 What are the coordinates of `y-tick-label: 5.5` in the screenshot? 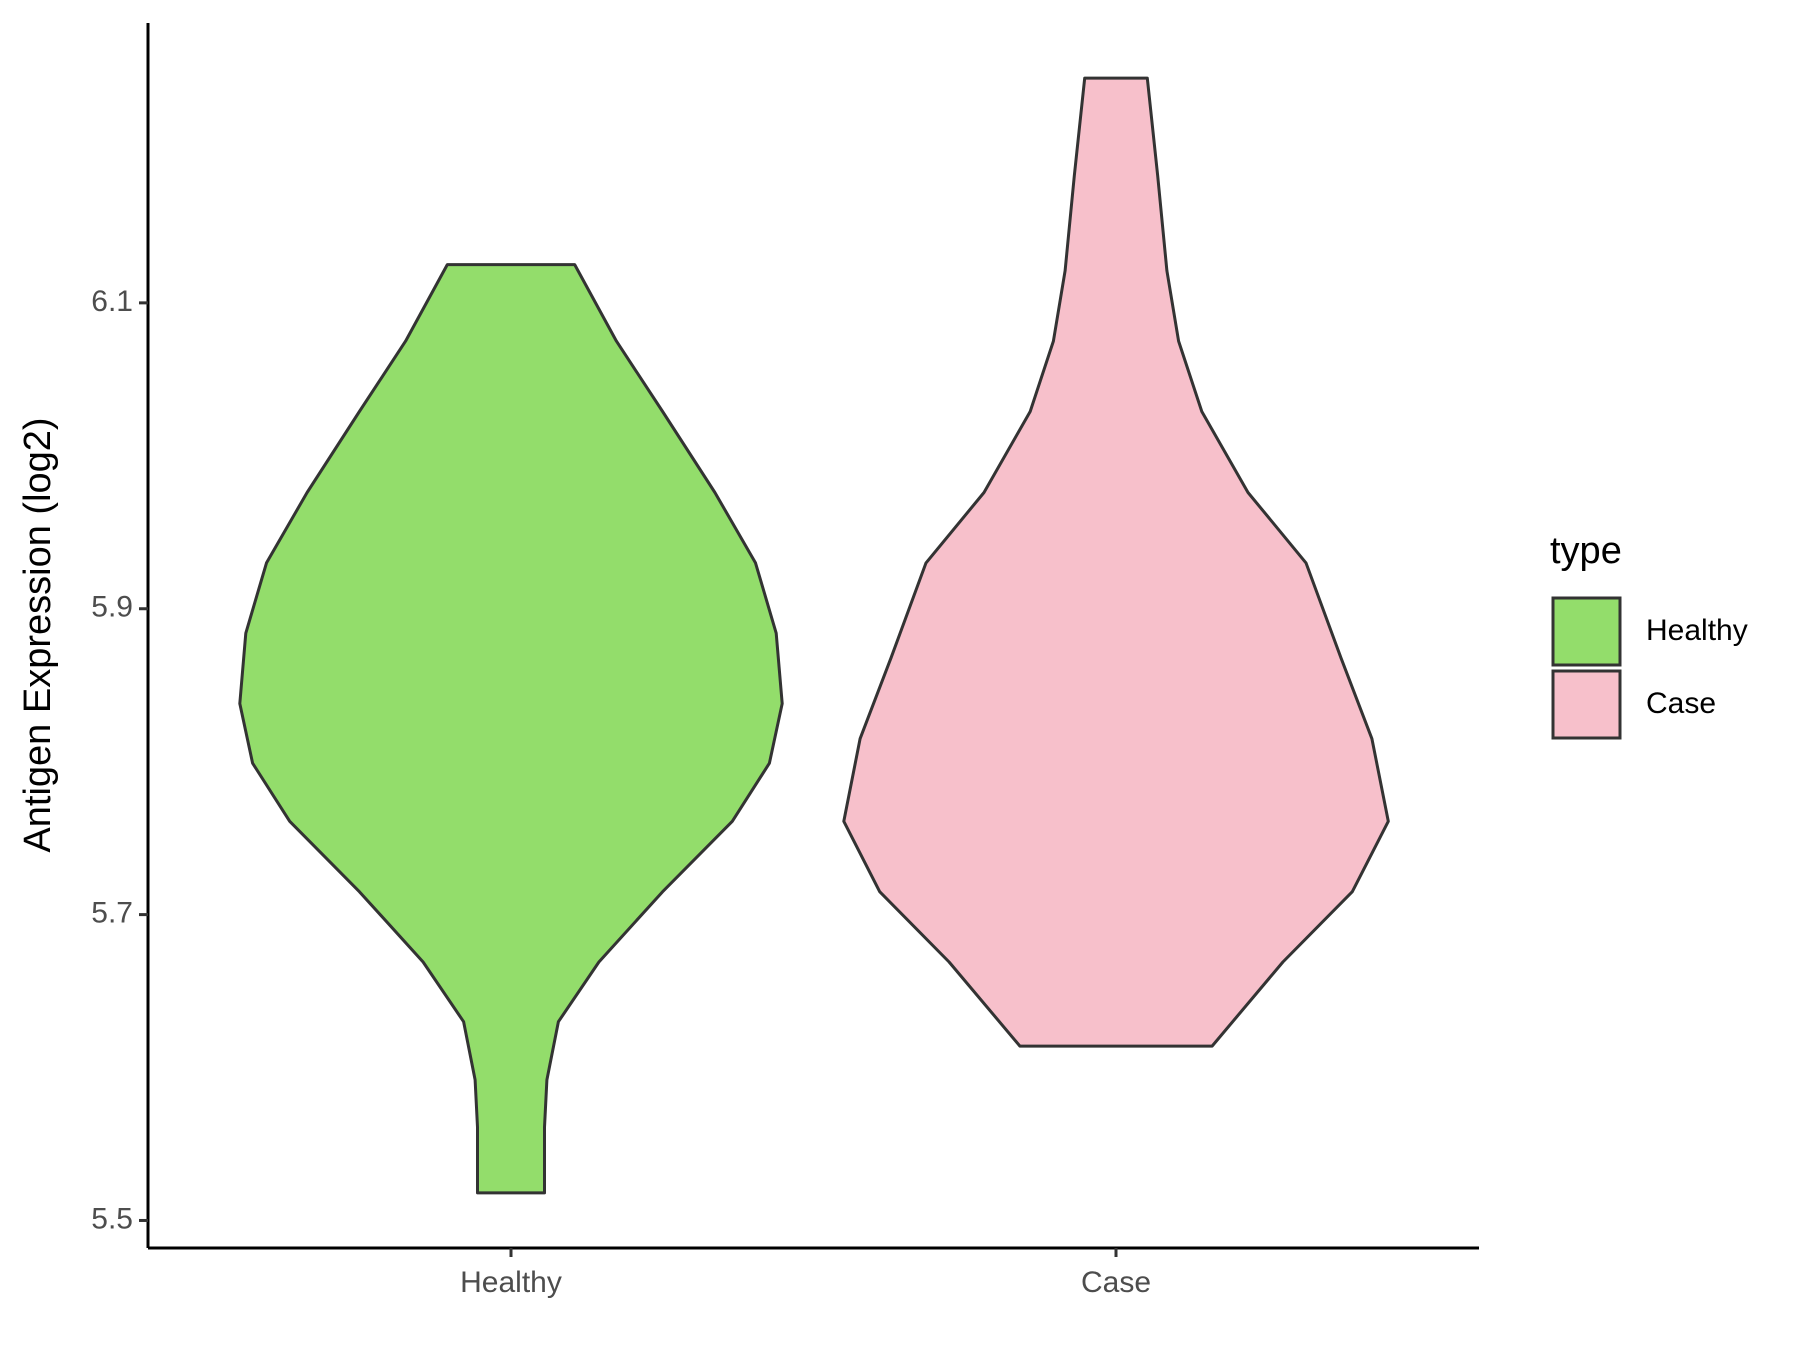 It's located at (112, 1218).